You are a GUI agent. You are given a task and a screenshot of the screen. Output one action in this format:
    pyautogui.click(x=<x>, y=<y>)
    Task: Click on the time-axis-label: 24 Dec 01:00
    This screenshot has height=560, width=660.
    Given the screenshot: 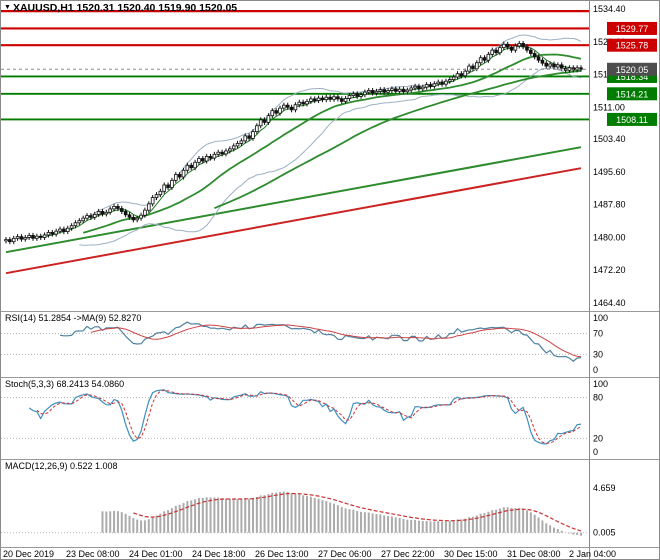 What is the action you would take?
    pyautogui.click(x=156, y=554)
    